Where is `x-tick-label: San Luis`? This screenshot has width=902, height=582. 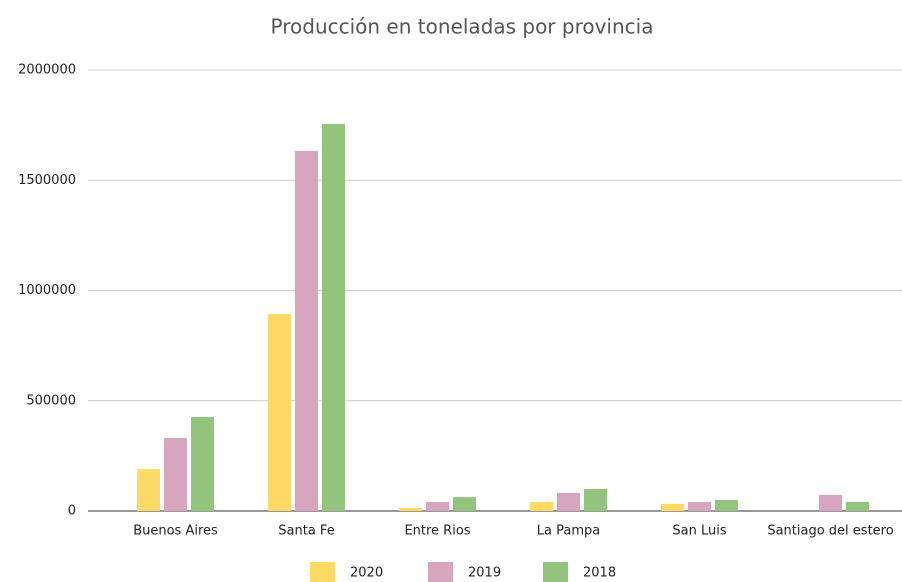
x-tick-label: San Luis is located at coordinates (699, 531).